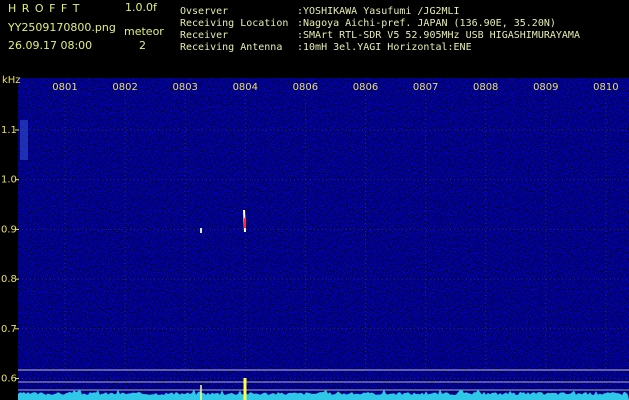  What do you see at coordinates (44, 8) in the screenshot?
I see `app-title: H R O F F T` at bounding box center [44, 8].